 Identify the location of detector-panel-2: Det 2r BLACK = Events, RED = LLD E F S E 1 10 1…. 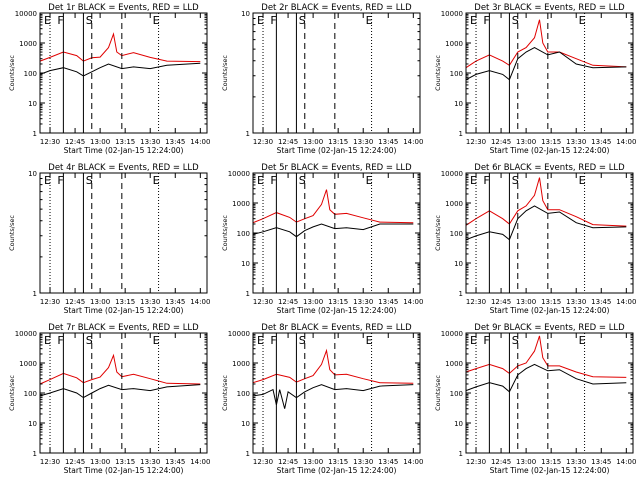
(319, 80).